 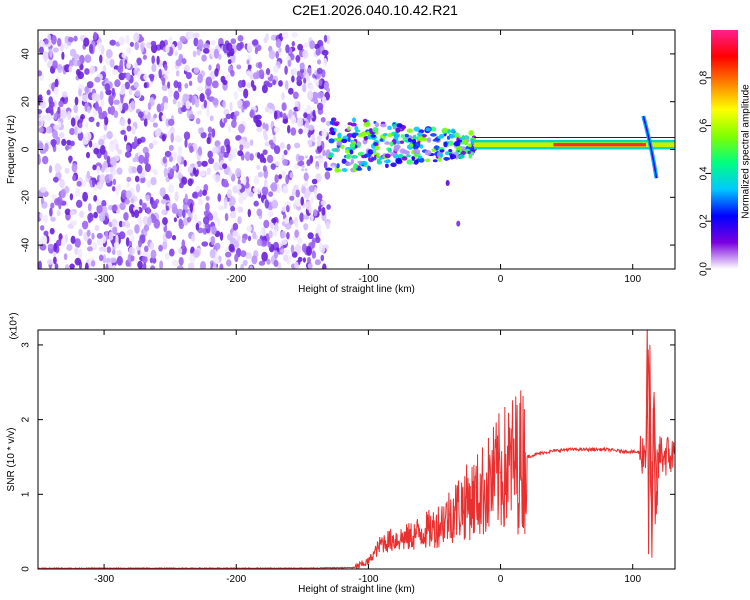 What do you see at coordinates (368, 579) in the screenshot?
I see `x-tick-label: -100` at bounding box center [368, 579].